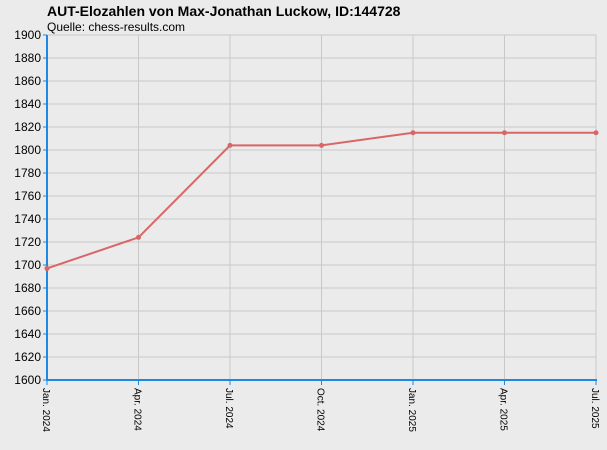 The width and height of the screenshot is (607, 450). Describe the element at coordinates (27, 357) in the screenshot. I see `y-tick-label: 1620` at that location.